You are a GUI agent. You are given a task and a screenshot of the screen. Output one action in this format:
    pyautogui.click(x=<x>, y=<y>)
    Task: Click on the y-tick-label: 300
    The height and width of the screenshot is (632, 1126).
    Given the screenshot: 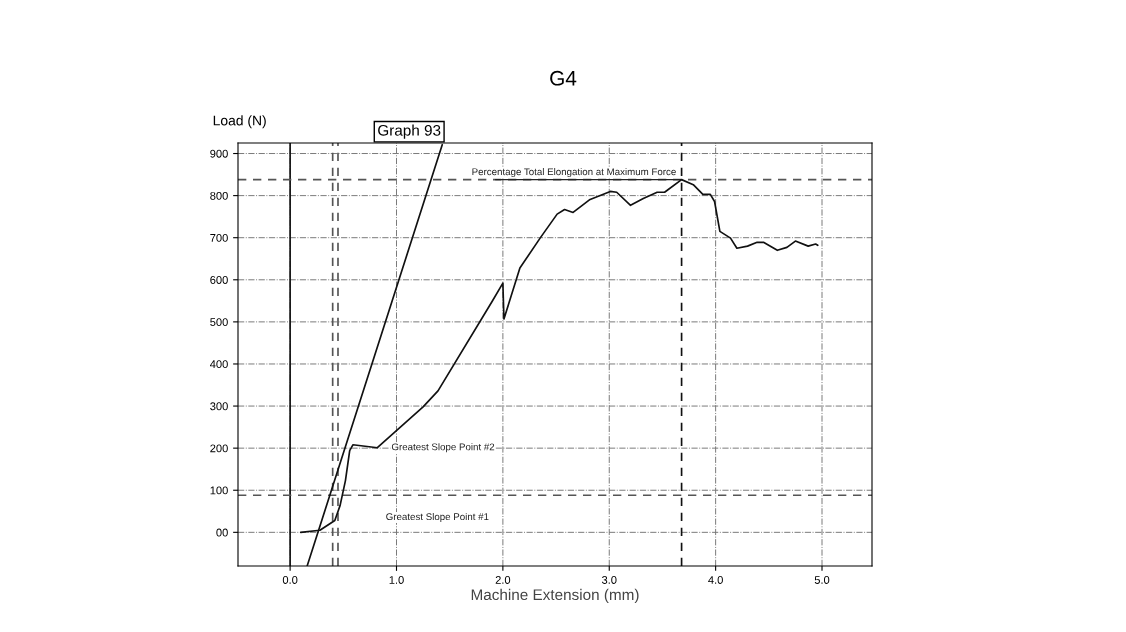 What is the action you would take?
    pyautogui.click(x=219, y=406)
    